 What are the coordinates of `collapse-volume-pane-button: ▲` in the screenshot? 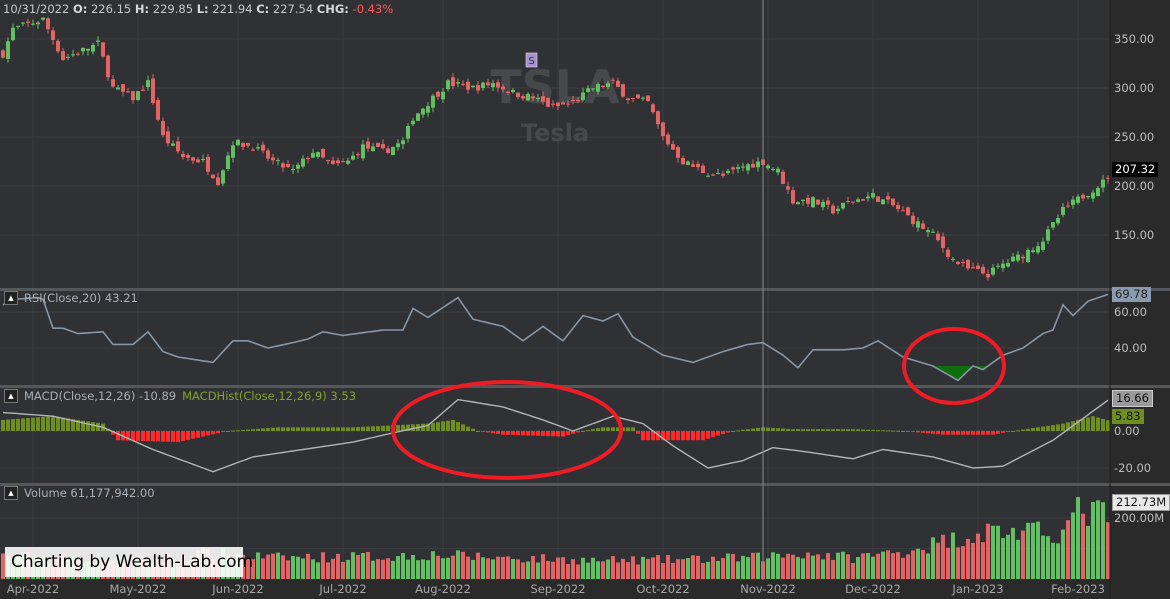 It's located at (11, 493).